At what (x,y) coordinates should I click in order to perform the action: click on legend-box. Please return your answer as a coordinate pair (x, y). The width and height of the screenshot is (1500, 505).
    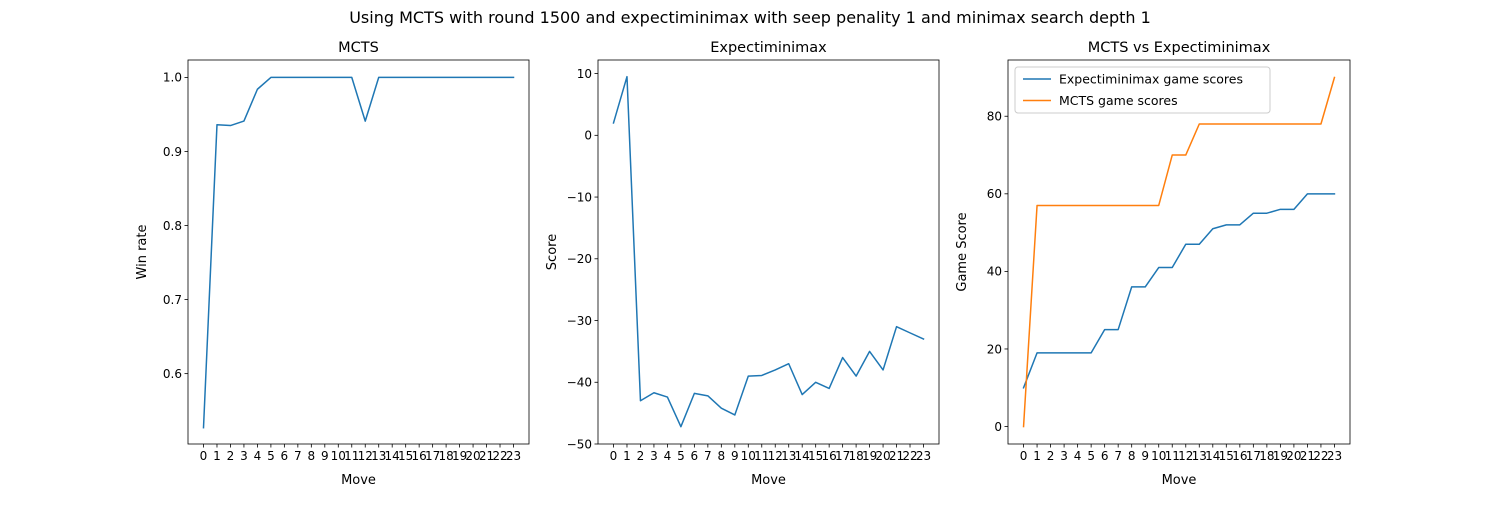
    Looking at the image, I should click on (1142, 90).